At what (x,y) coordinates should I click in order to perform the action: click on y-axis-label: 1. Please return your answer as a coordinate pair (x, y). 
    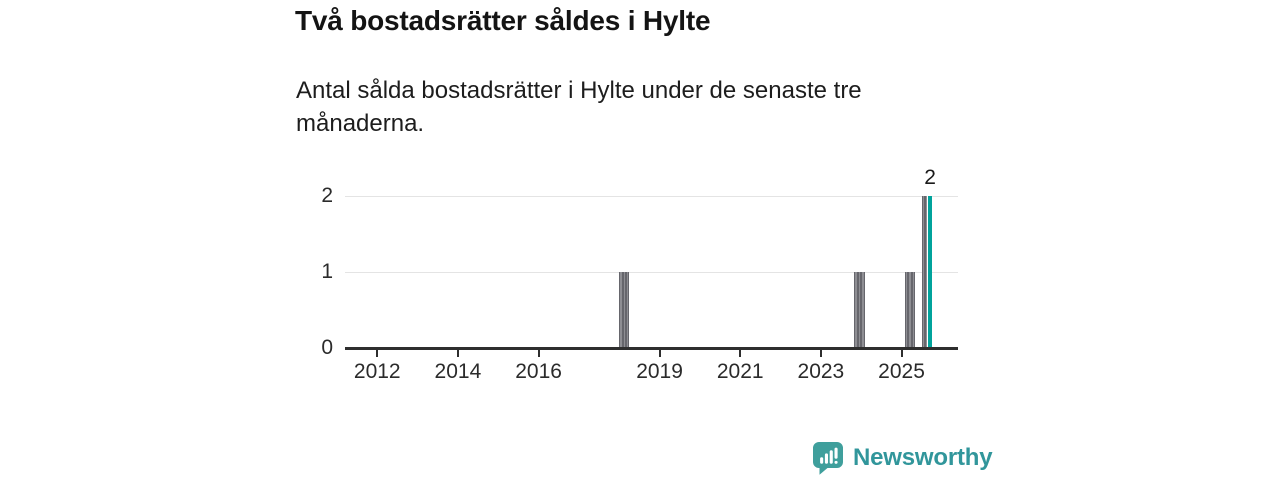
    Looking at the image, I should click on (327, 271).